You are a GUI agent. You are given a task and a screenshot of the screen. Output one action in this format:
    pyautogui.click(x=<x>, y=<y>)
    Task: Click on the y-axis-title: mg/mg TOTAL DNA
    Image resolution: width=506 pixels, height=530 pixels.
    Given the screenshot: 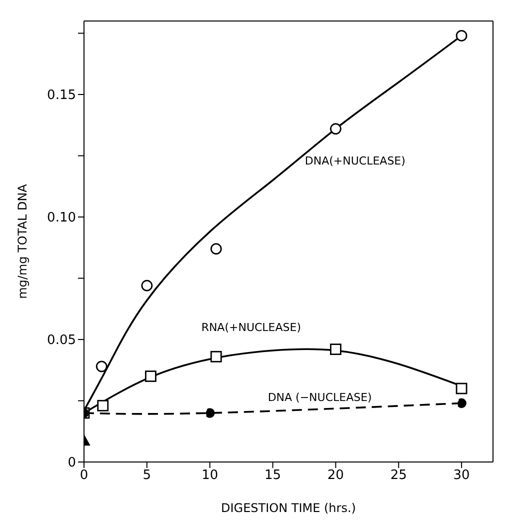 What is the action you would take?
    pyautogui.click(x=22, y=241)
    